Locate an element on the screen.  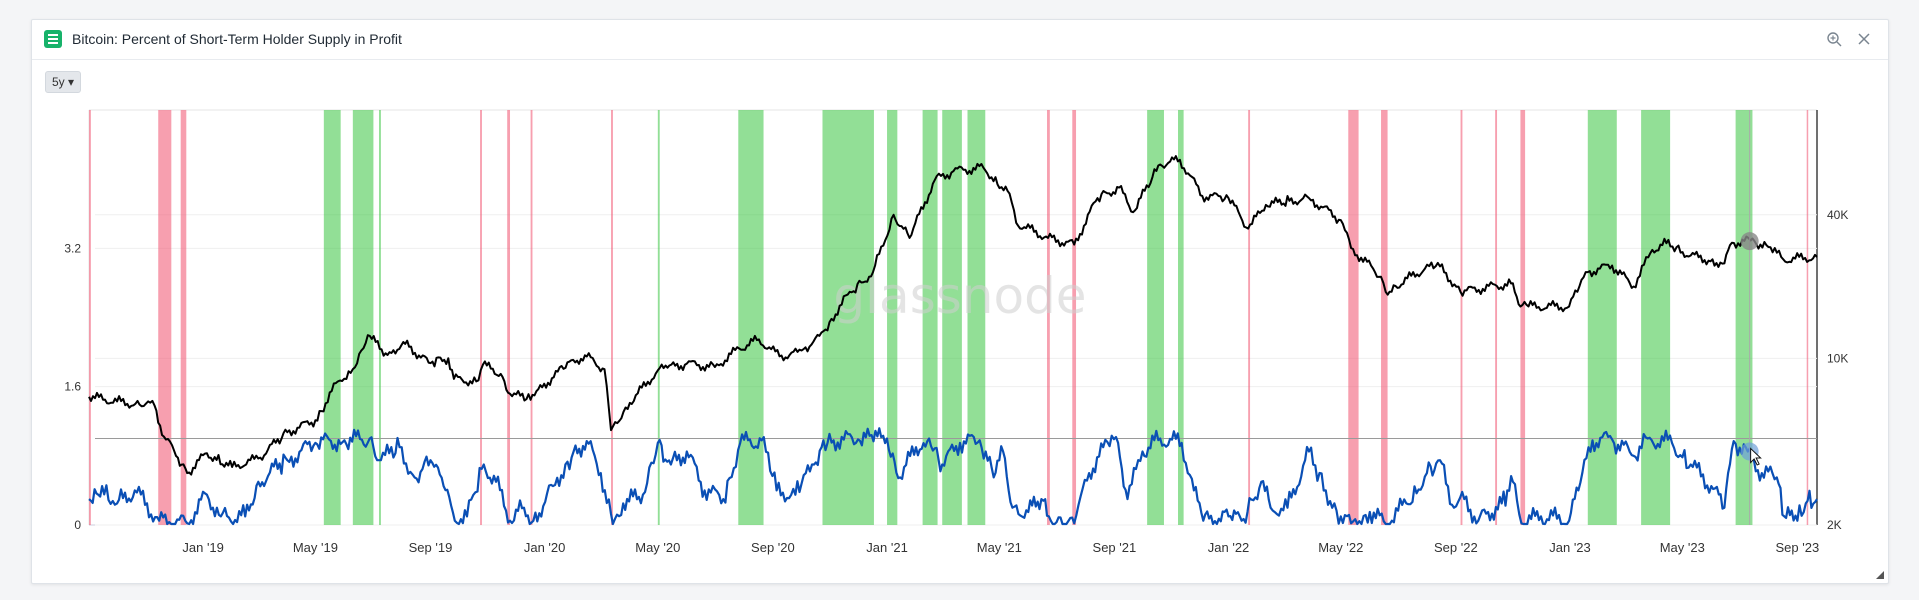
x-tick-label: Jan '23 is located at coordinates (1570, 547).